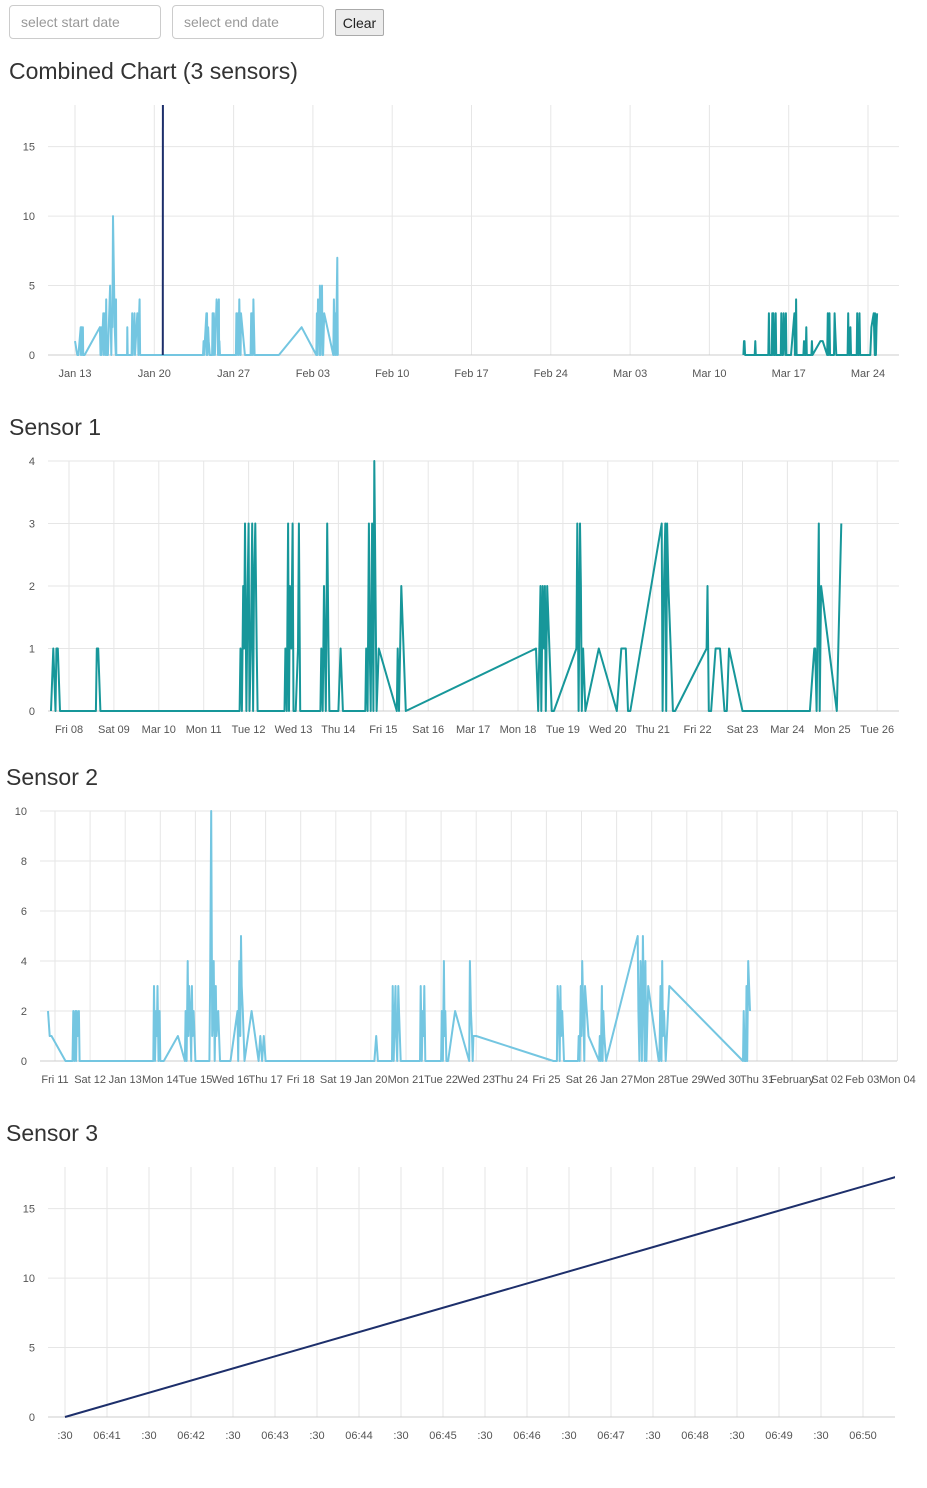 The width and height of the screenshot is (927, 1488). What do you see at coordinates (231, 1080) in the screenshot?
I see `x-tick-label: Wed 16` at bounding box center [231, 1080].